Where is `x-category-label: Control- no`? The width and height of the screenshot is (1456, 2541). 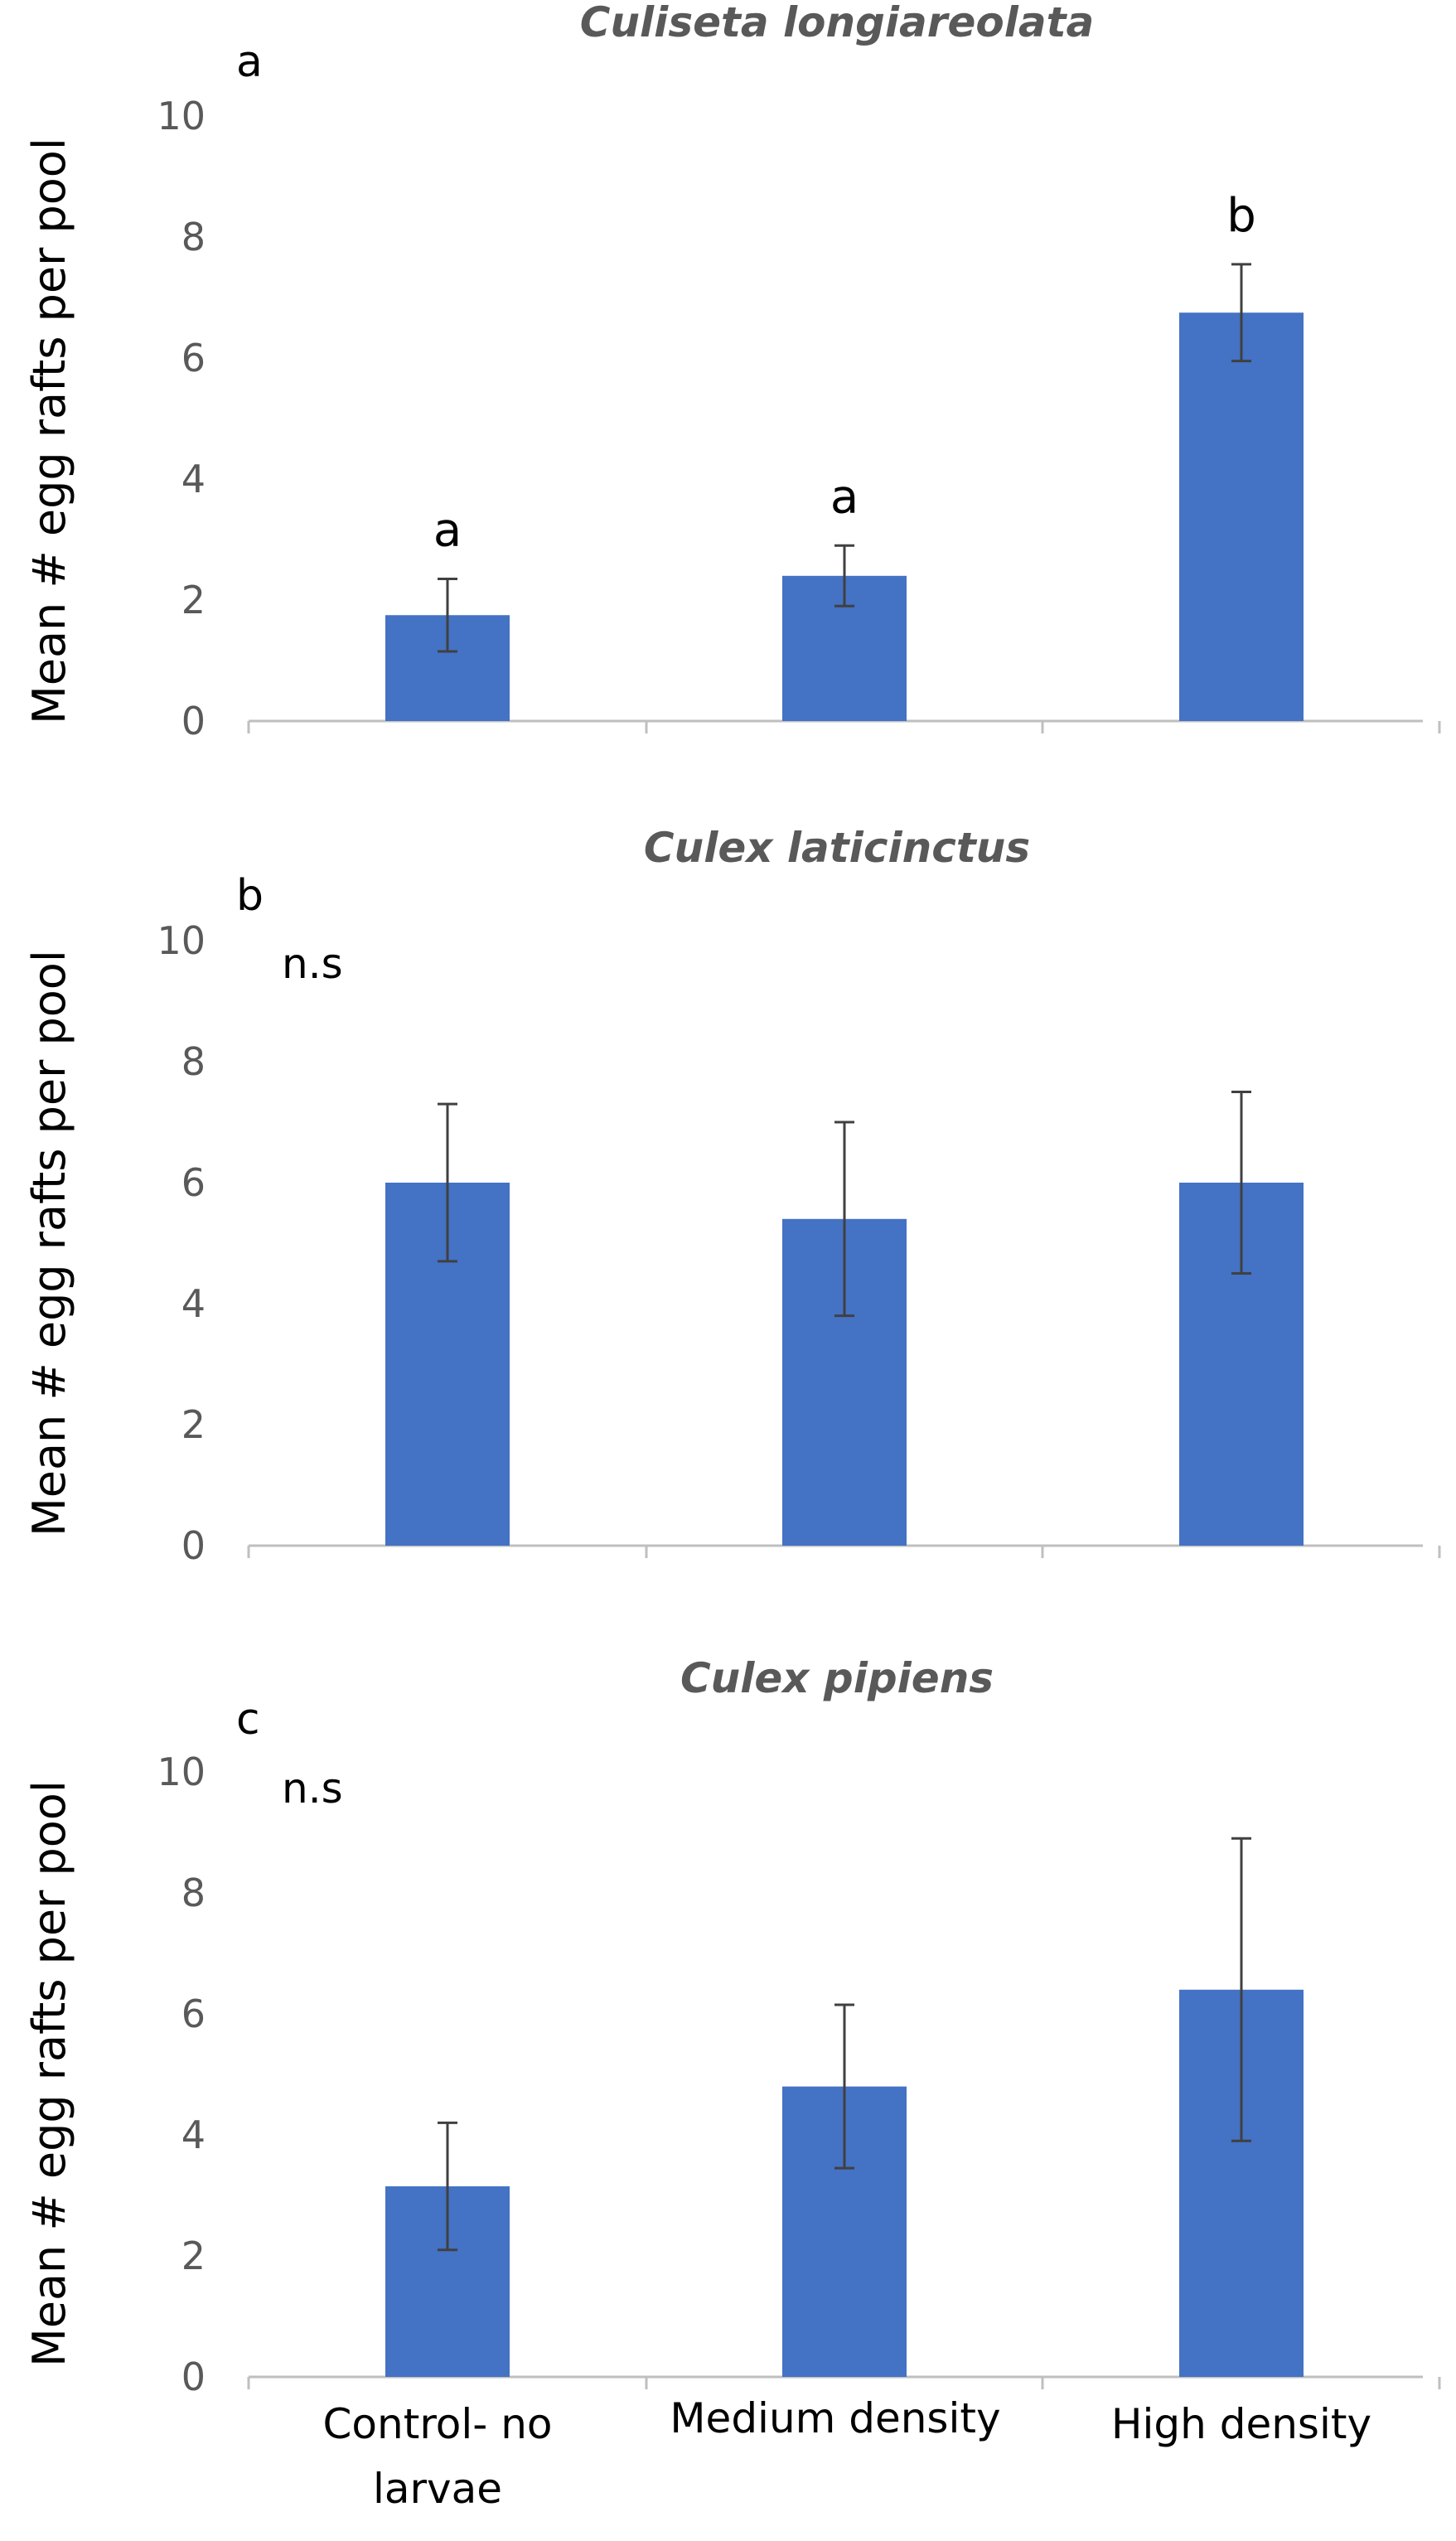
x-category-label: Control- no is located at coordinates (438, 2424).